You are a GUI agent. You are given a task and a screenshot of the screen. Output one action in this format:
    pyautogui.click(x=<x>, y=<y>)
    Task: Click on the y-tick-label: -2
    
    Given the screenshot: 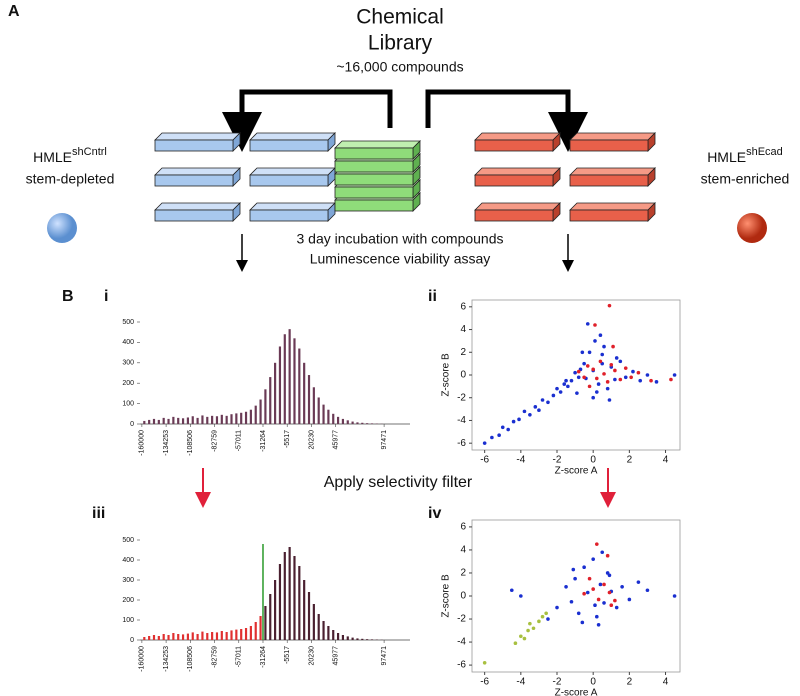 What is the action you would take?
    pyautogui.click(x=461, y=619)
    